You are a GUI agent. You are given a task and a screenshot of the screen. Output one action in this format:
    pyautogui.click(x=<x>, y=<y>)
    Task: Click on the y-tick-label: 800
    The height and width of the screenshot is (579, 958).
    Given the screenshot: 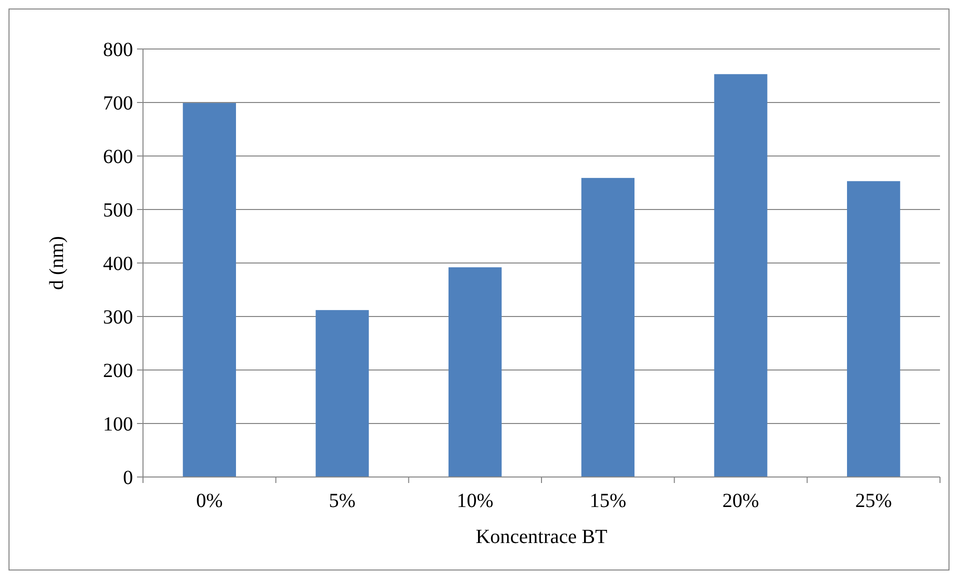 What is the action you would take?
    pyautogui.click(x=118, y=50)
    